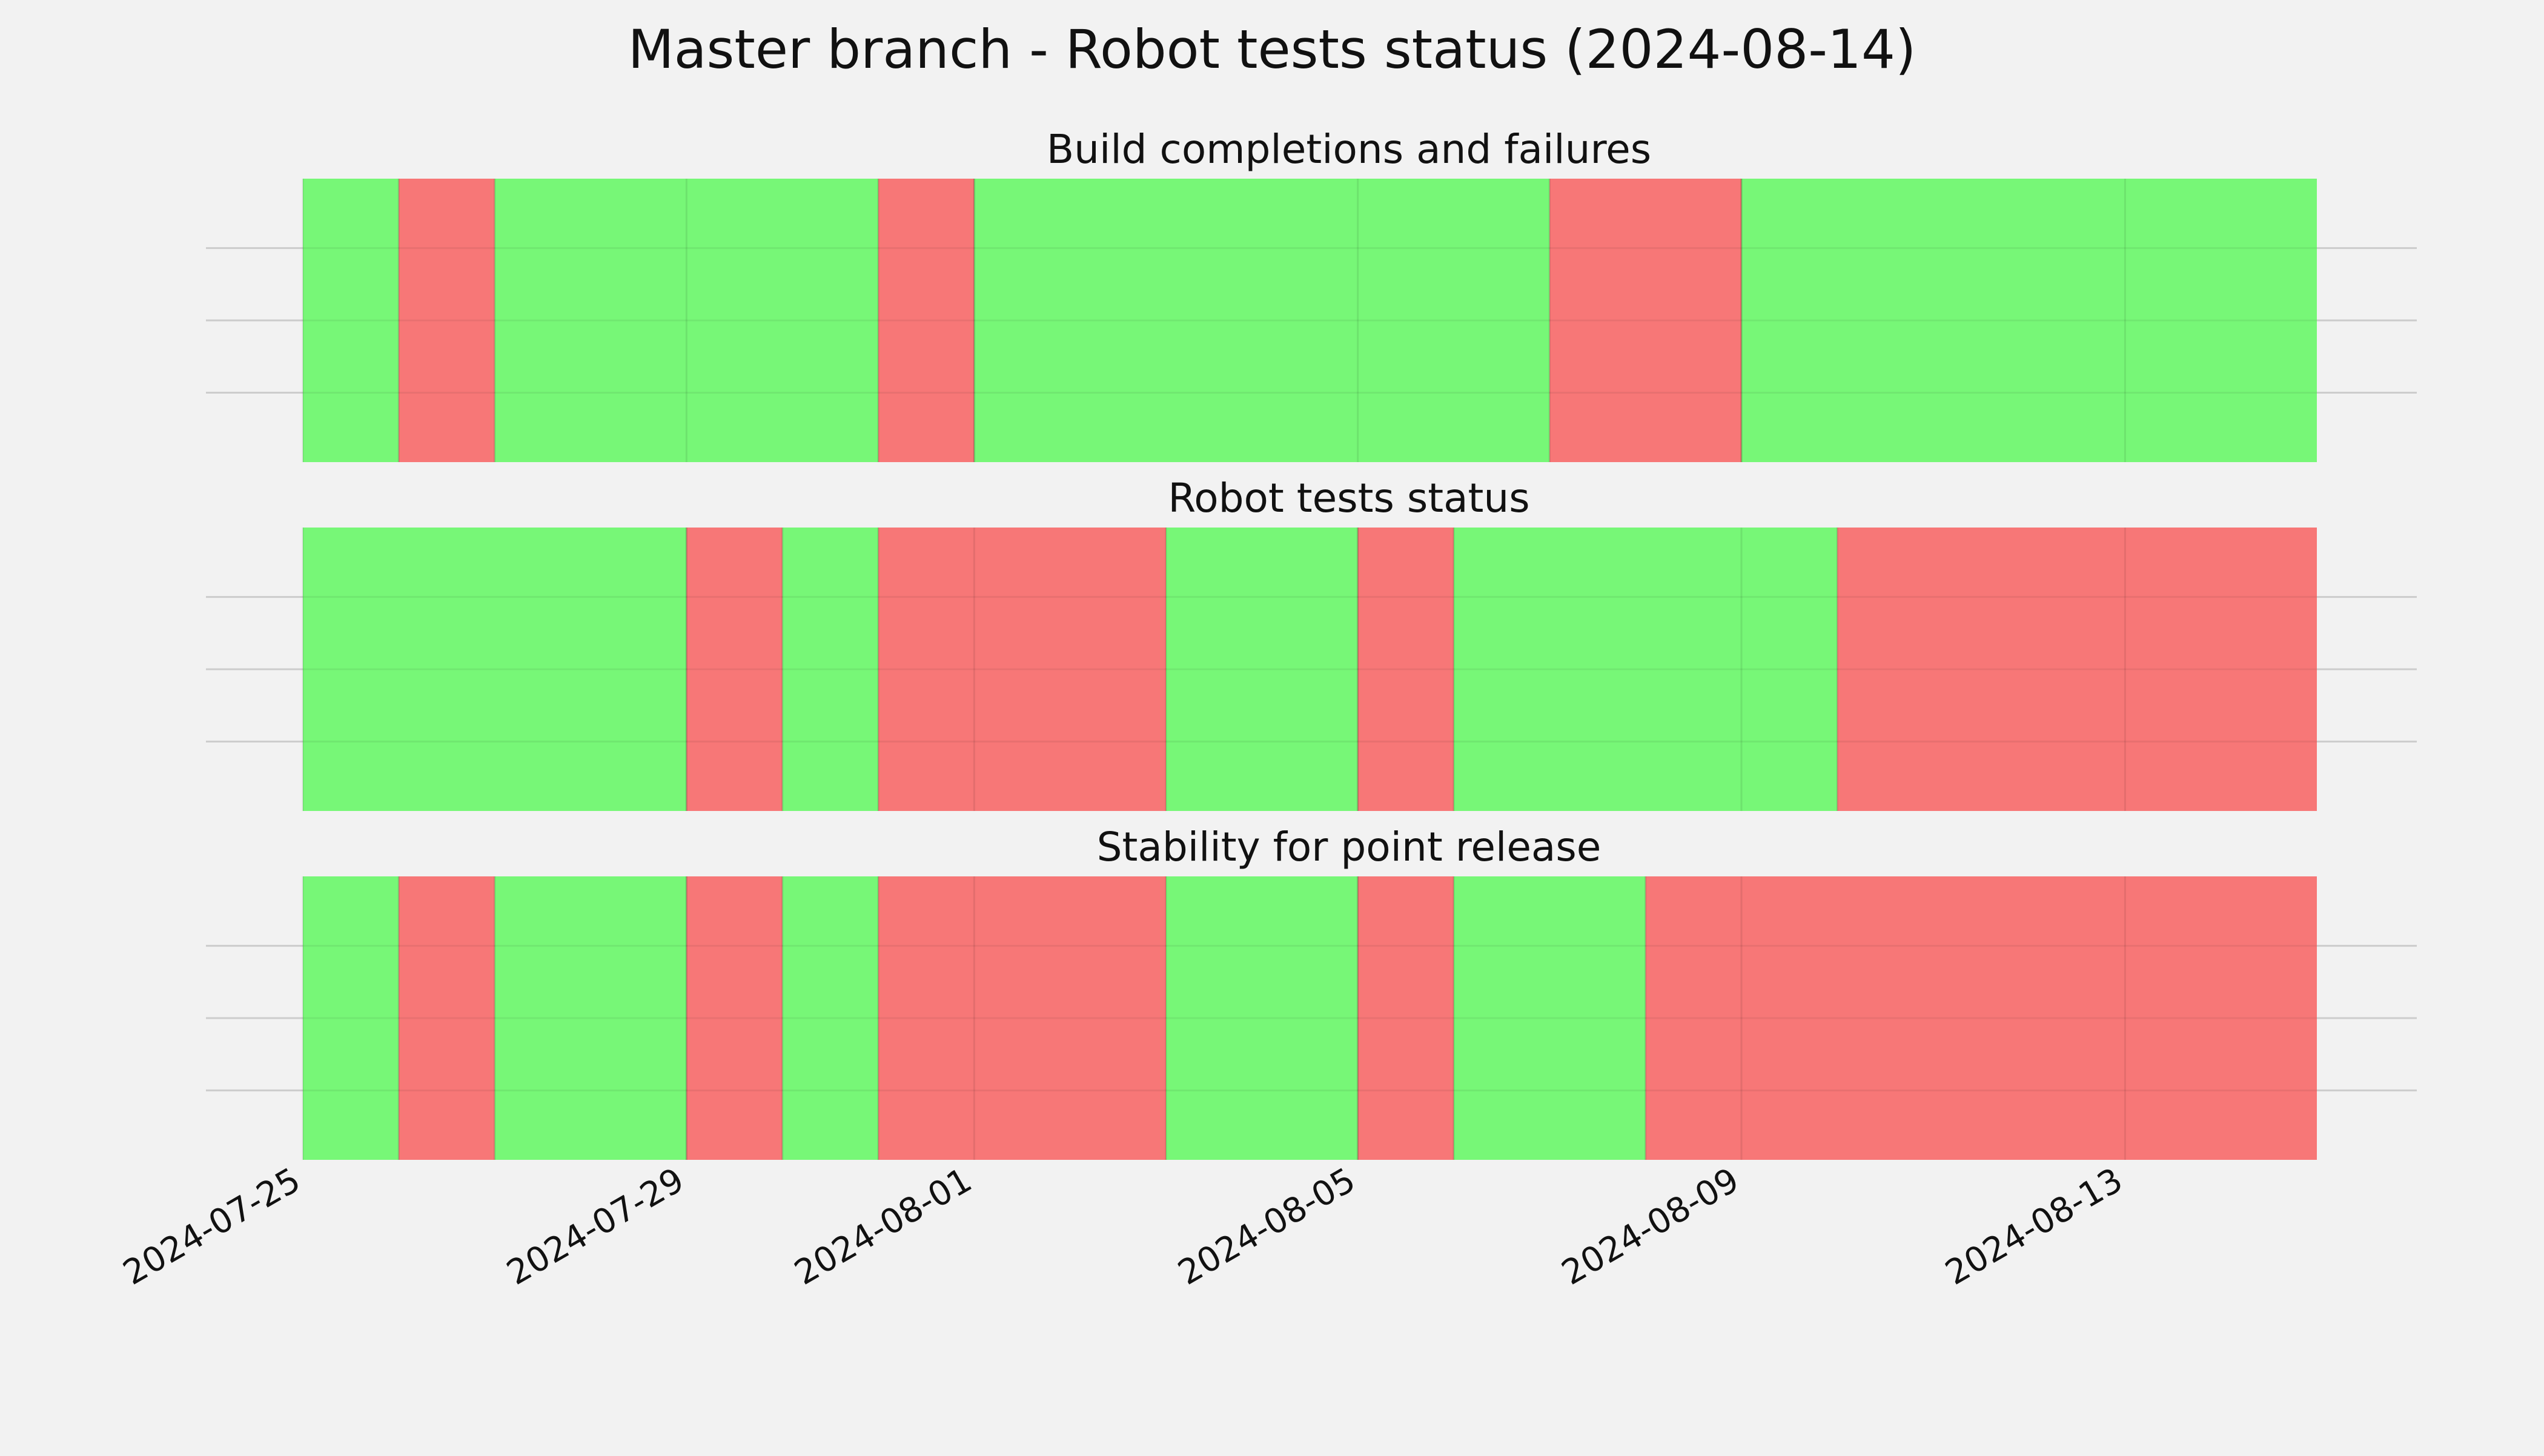  Describe the element at coordinates (1349, 149) in the screenshot. I see `panel-title: Build completions and failures` at that location.